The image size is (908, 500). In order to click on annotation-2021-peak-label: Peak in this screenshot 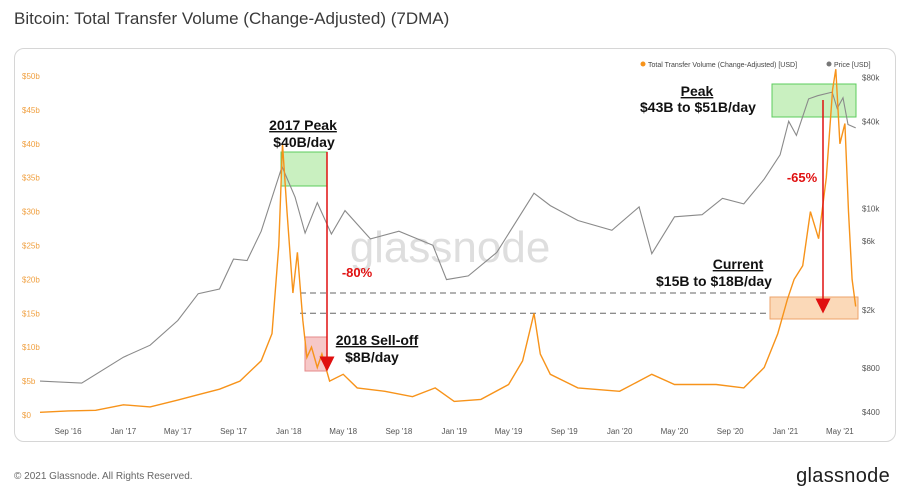, I will do `click(697, 91)`.